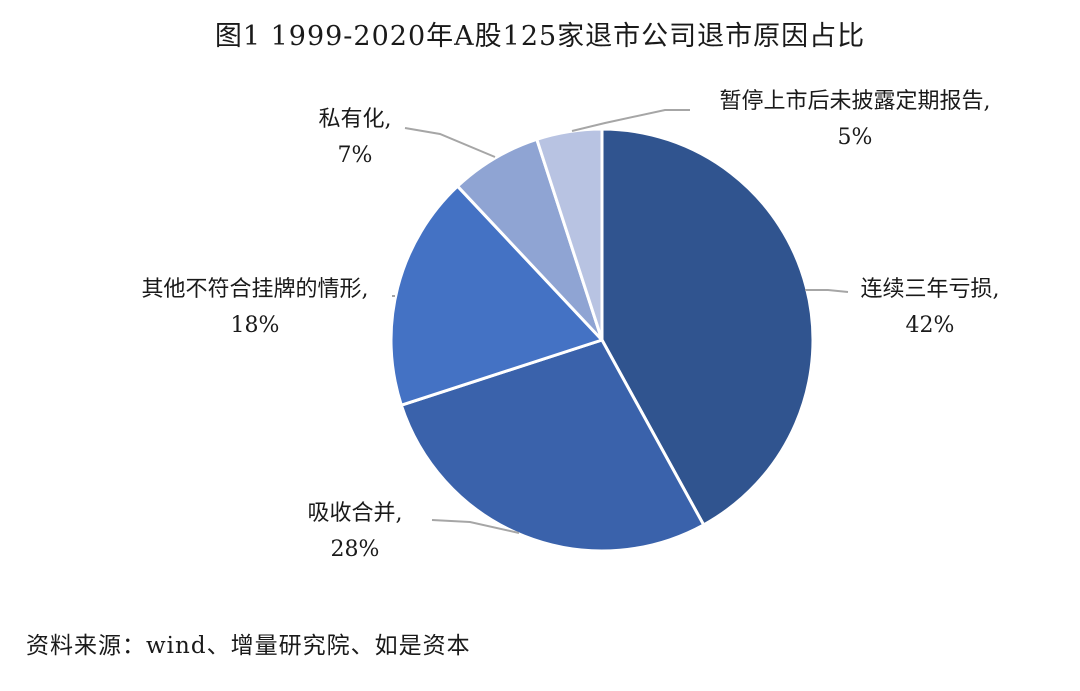  Describe the element at coordinates (255, 325) in the screenshot. I see `slice-value-label: 18%` at that location.